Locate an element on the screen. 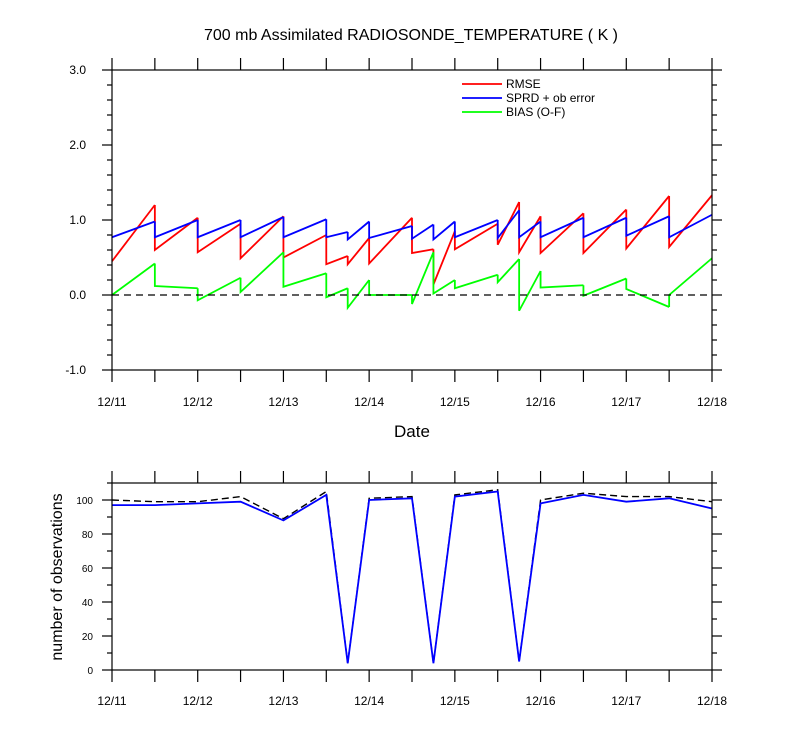  legend-label: BIAS (O-F) is located at coordinates (535, 112).